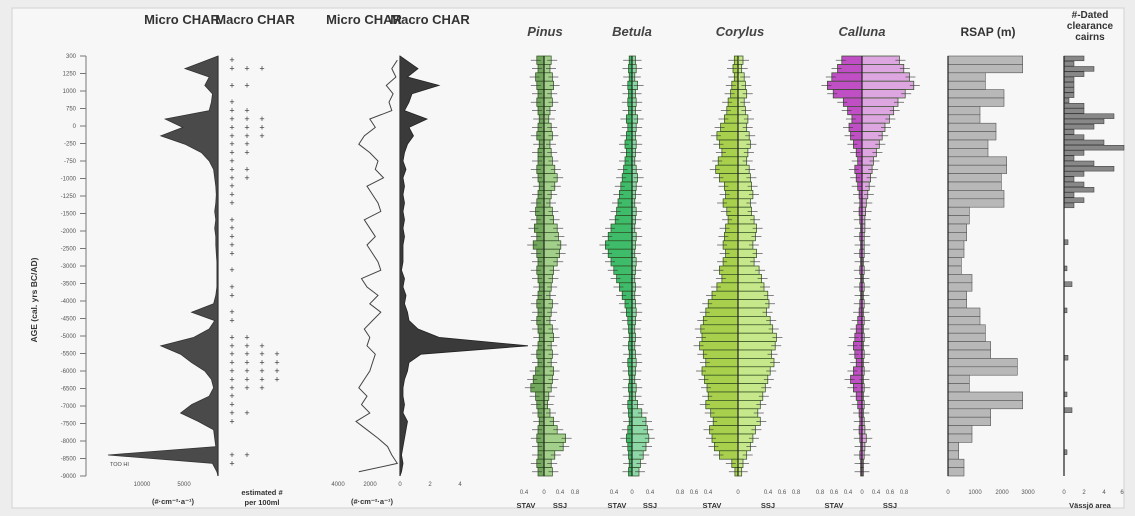  I want to click on y-tick-label: 750, so click(71, 110).